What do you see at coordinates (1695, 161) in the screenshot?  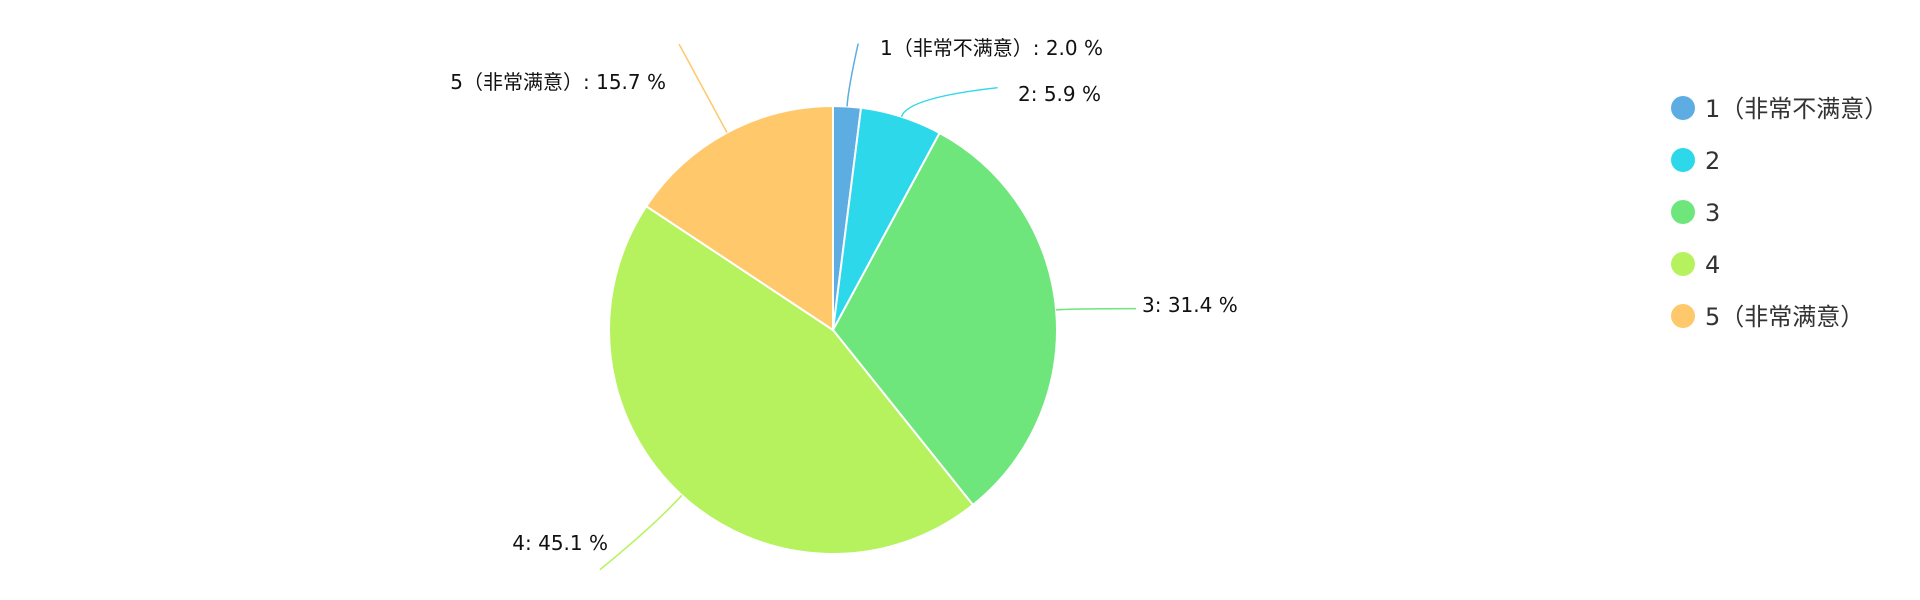 I see `legend-item-2: 2` at bounding box center [1695, 161].